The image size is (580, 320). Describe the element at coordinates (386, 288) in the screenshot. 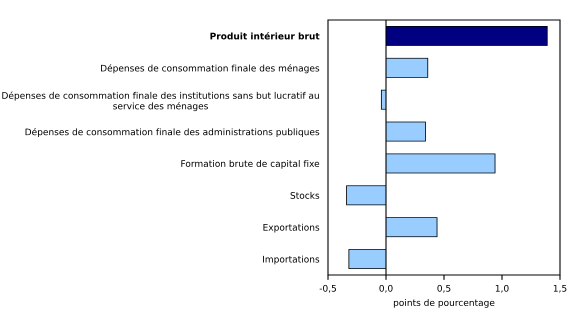

I see `x-tick-label: 0,0` at that location.